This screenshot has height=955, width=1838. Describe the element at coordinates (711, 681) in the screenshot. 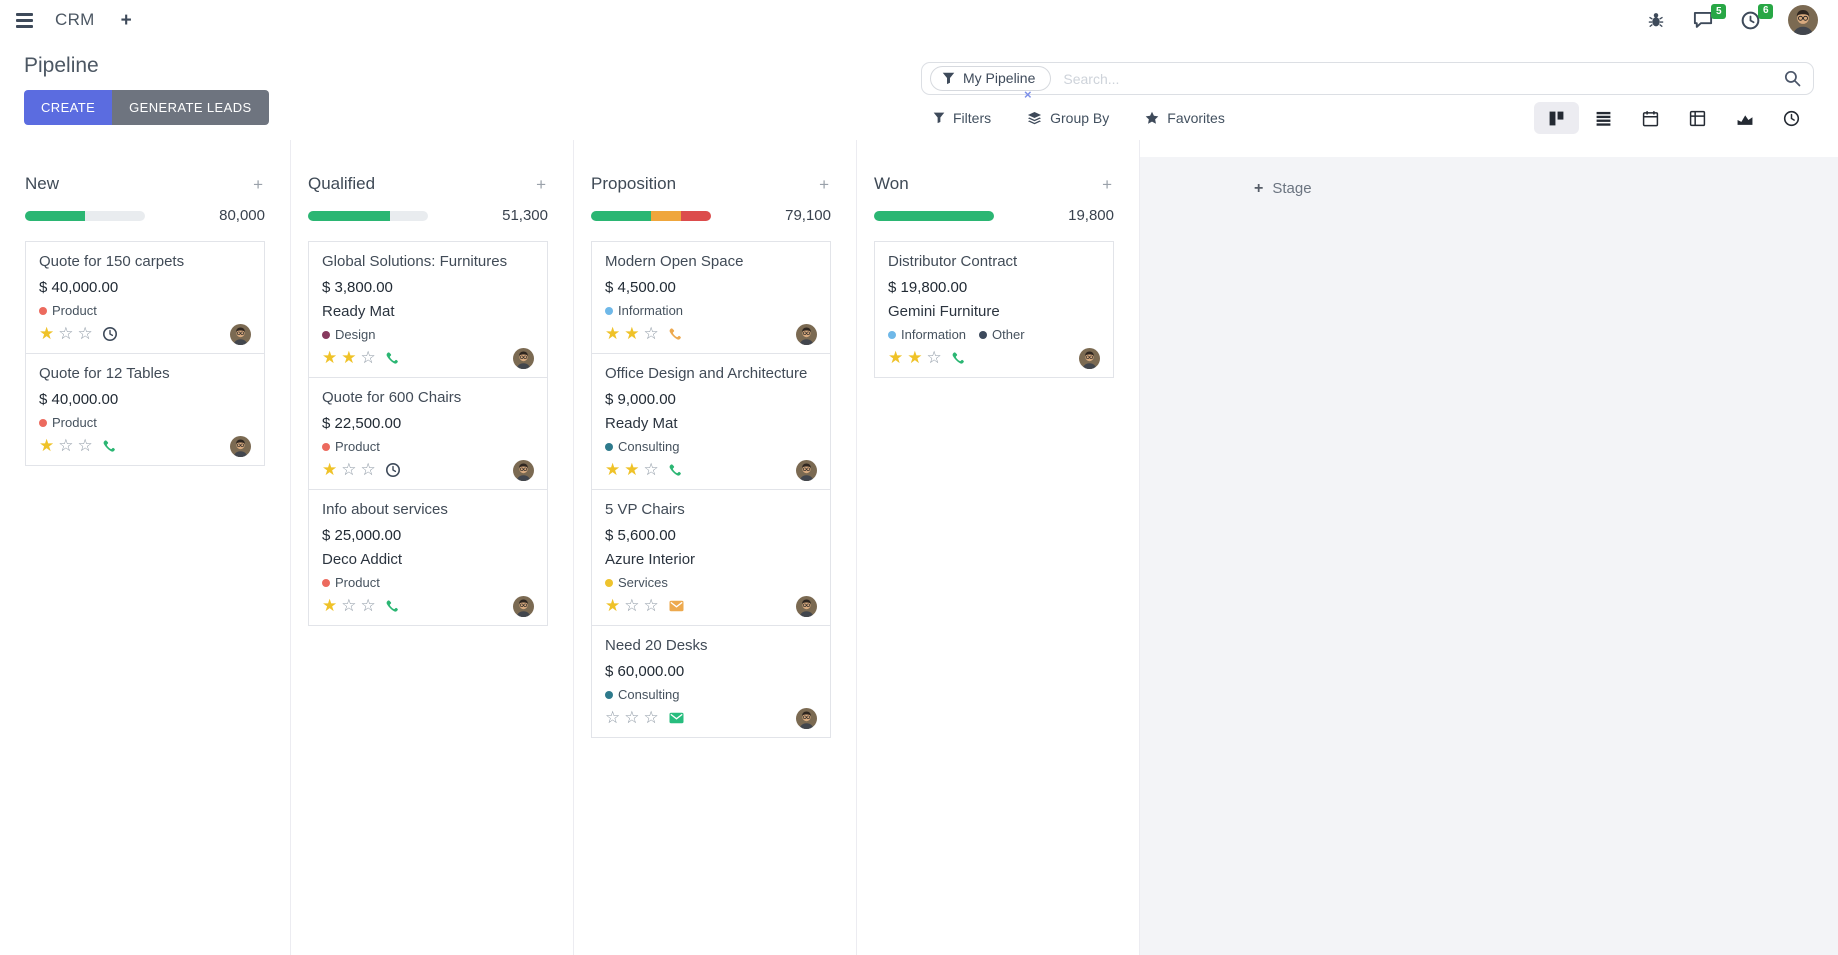

I see `kanban-card: Need 20 Desks $ 60,000.00 Consulting ☆ ☆ ☆` at that location.